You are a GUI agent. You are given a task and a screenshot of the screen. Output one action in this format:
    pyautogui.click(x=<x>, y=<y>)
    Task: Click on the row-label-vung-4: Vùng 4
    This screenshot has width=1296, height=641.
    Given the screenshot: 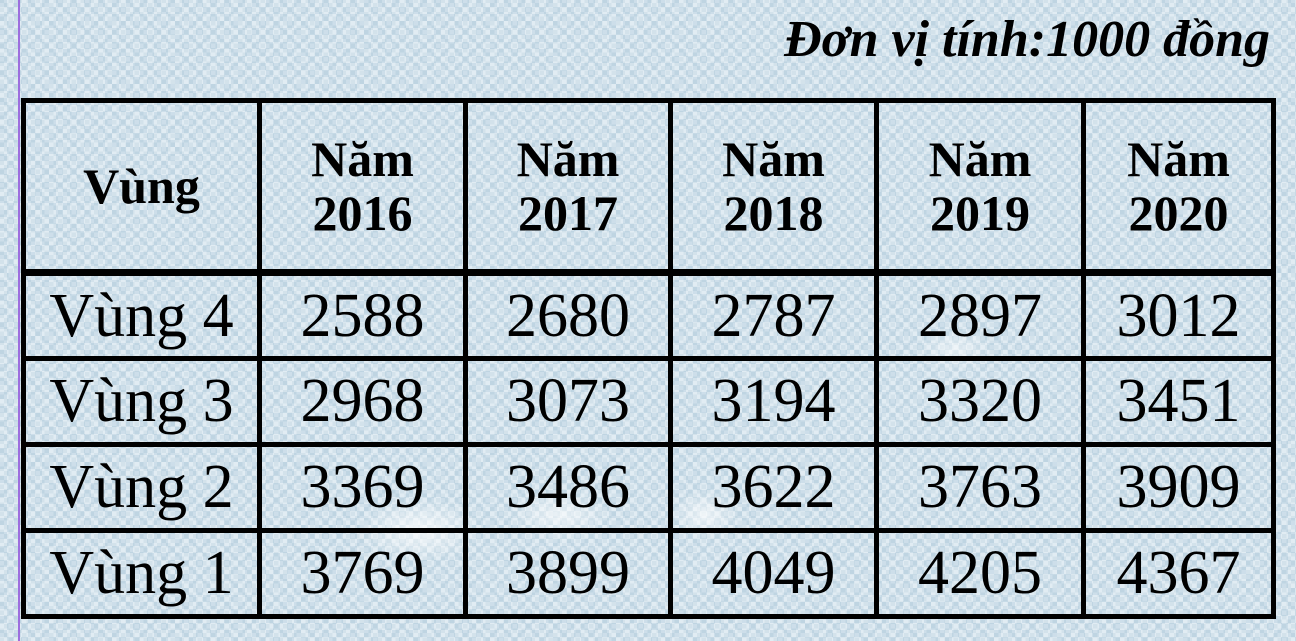 What is the action you would take?
    pyautogui.click(x=141, y=315)
    